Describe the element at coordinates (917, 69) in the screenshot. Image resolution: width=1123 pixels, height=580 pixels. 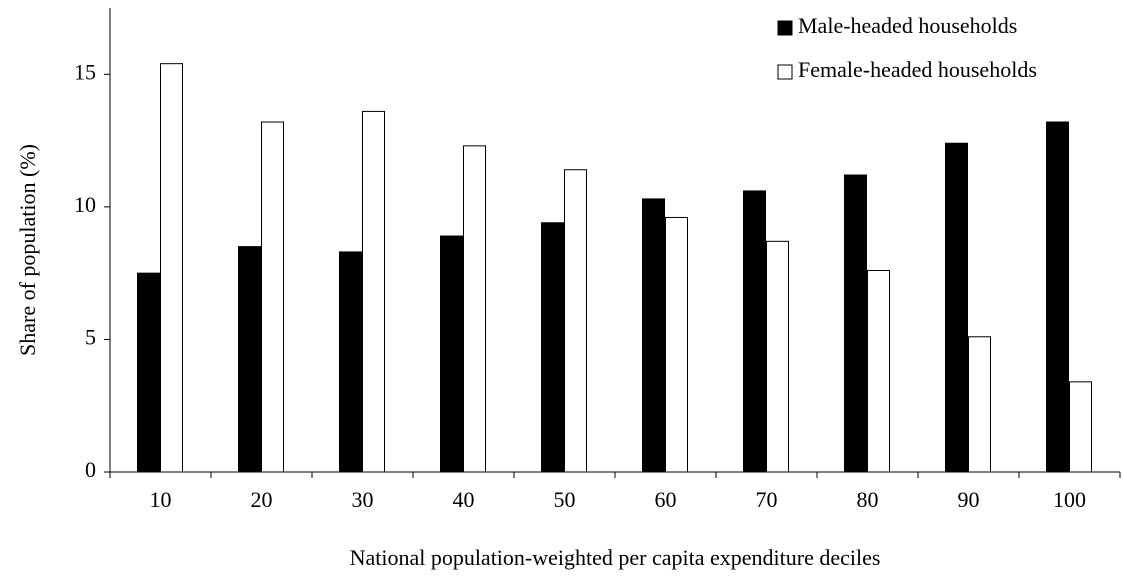
I see `legend-label: Female-headed households` at that location.